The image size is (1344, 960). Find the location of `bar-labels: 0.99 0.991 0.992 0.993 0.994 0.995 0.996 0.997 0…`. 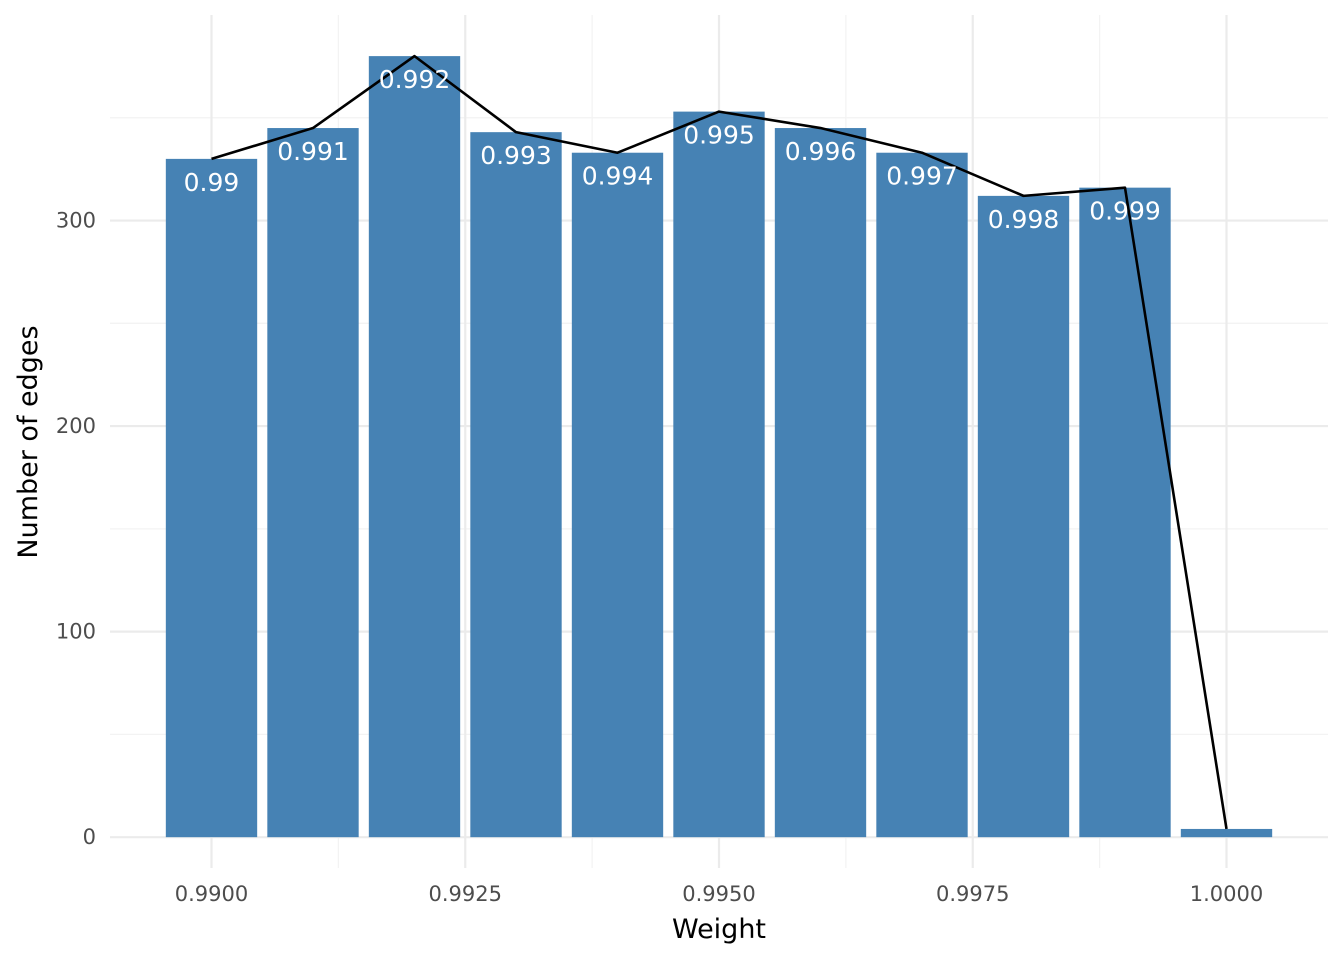

bar-labels: 0.99 0.991 0.992 0.993 0.994 0.995 0.996 0.997 0… is located at coordinates (672, 149).